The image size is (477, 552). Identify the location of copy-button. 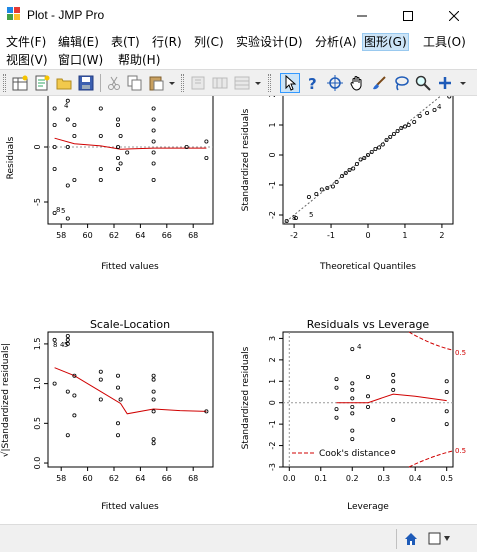
(135, 83).